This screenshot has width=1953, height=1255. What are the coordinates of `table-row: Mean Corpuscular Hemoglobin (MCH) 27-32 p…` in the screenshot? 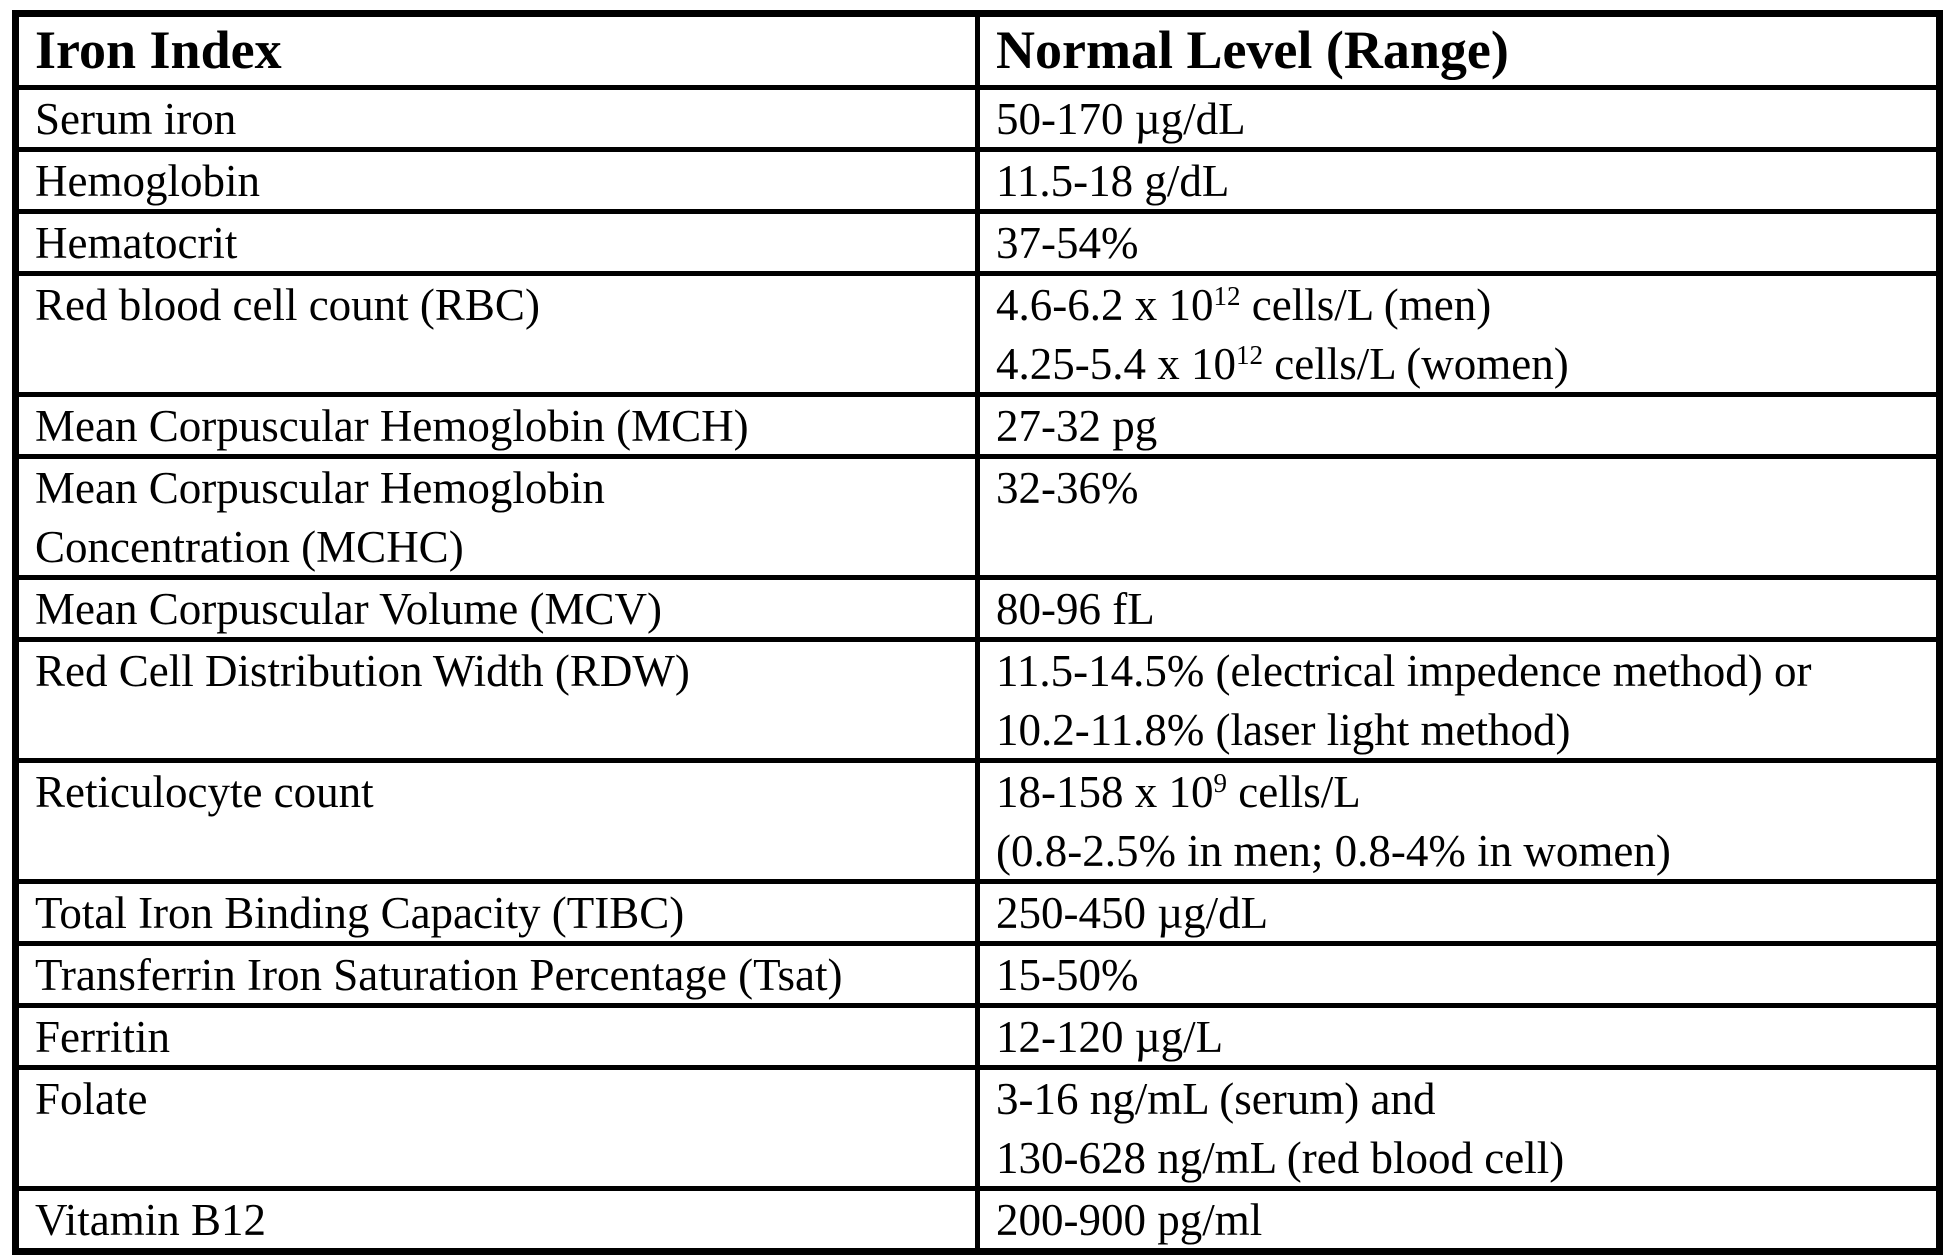 It's located at (977, 425).